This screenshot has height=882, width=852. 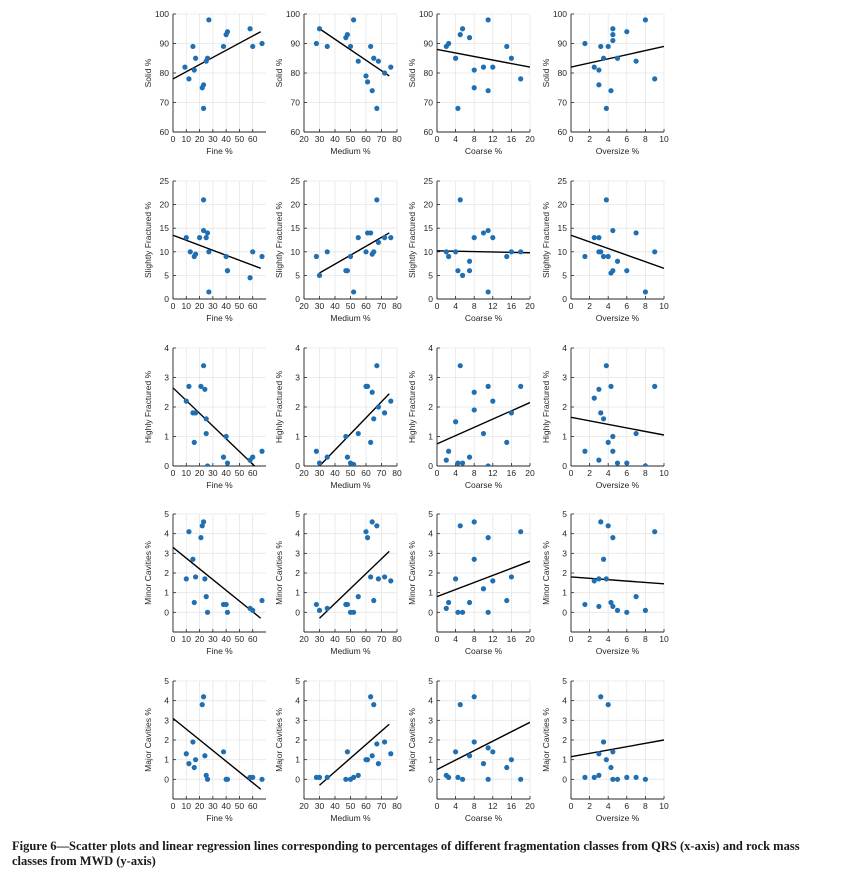 What do you see at coordinates (645, 806) in the screenshot?
I see `x-tick-label: 8` at bounding box center [645, 806].